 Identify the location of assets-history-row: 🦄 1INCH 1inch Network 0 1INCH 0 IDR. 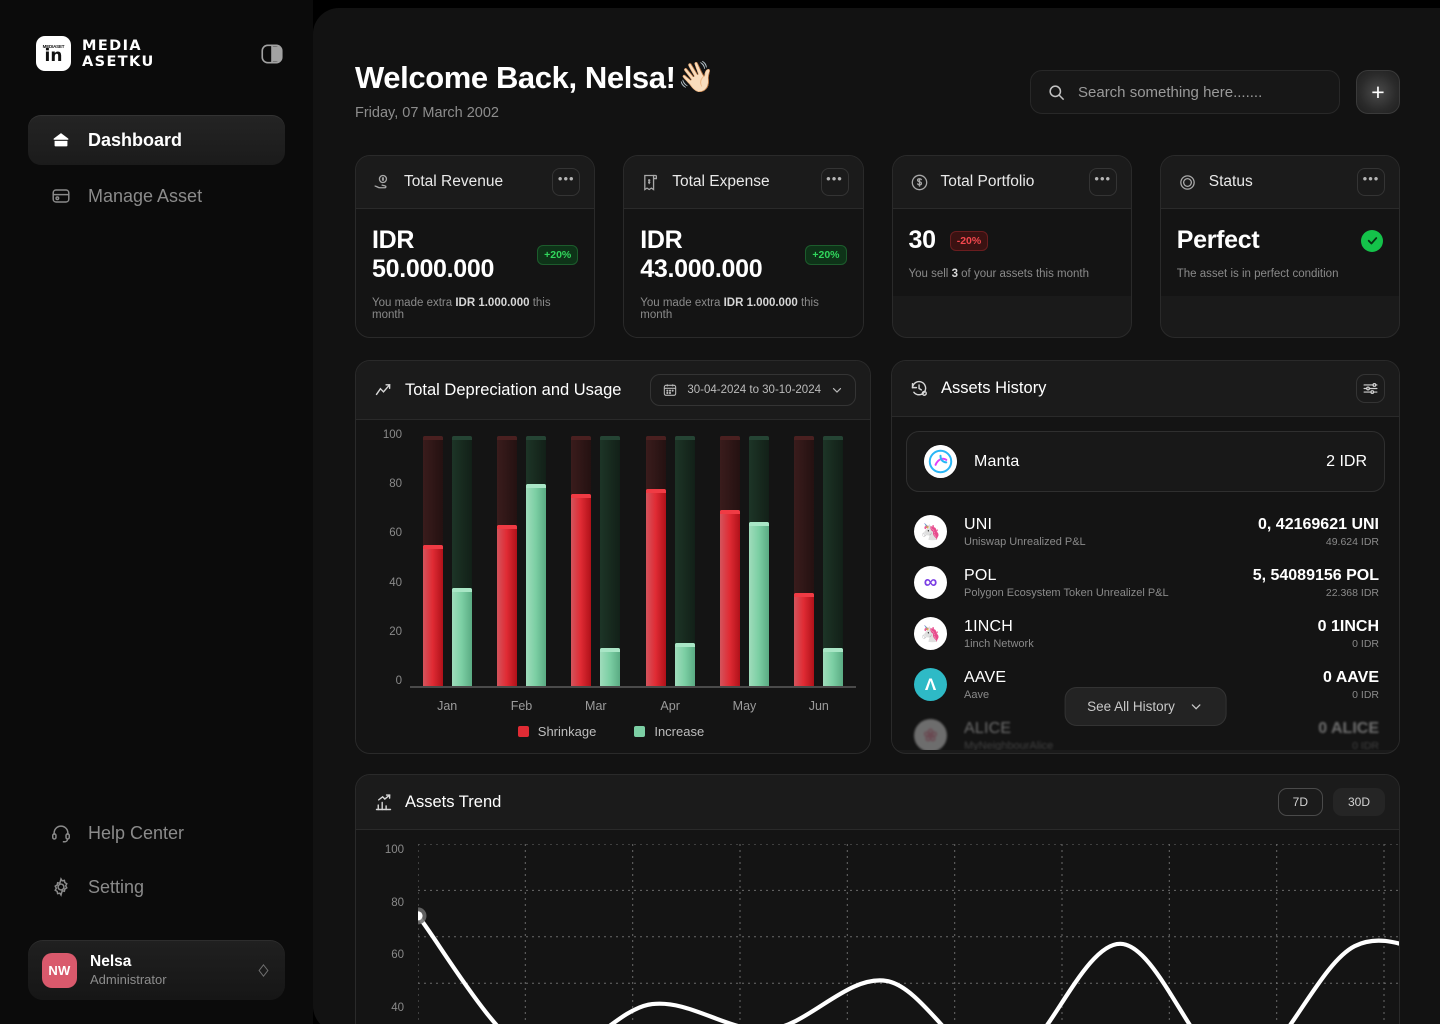
(1145, 633).